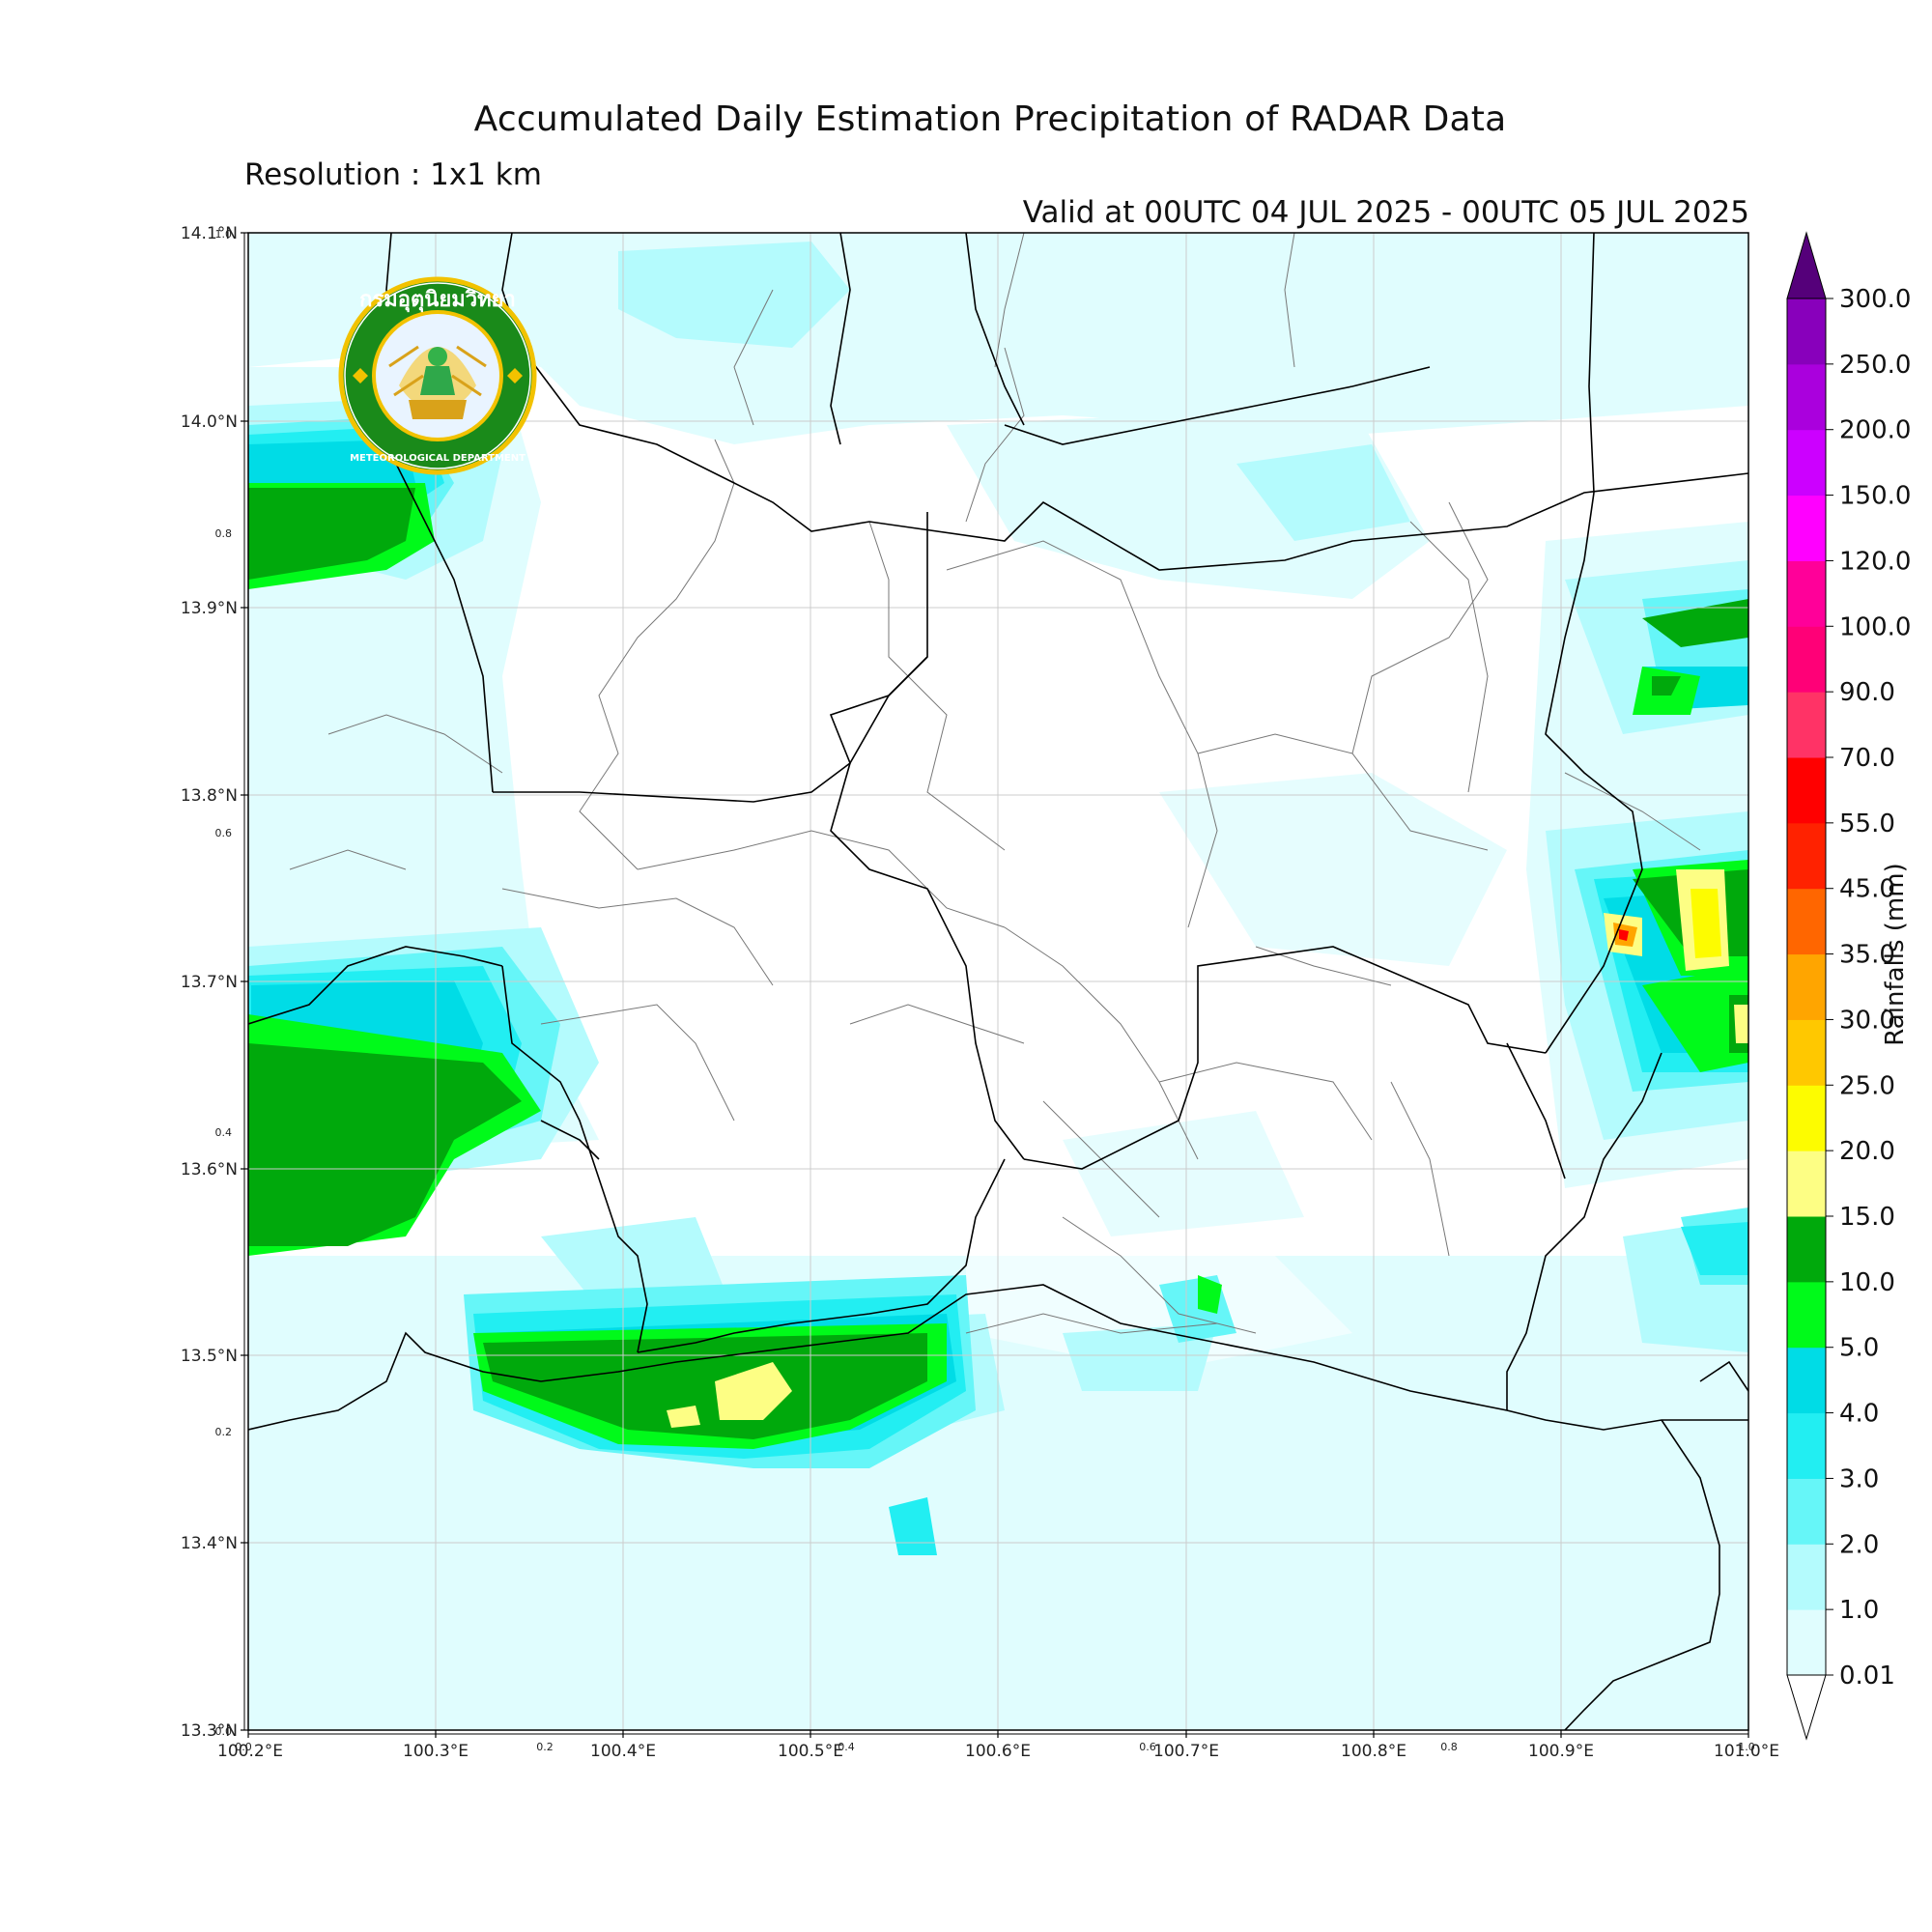 Image resolution: width=1932 pixels, height=1932 pixels. What do you see at coordinates (209, 982) in the screenshot?
I see `lat-label: 13.7°N` at bounding box center [209, 982].